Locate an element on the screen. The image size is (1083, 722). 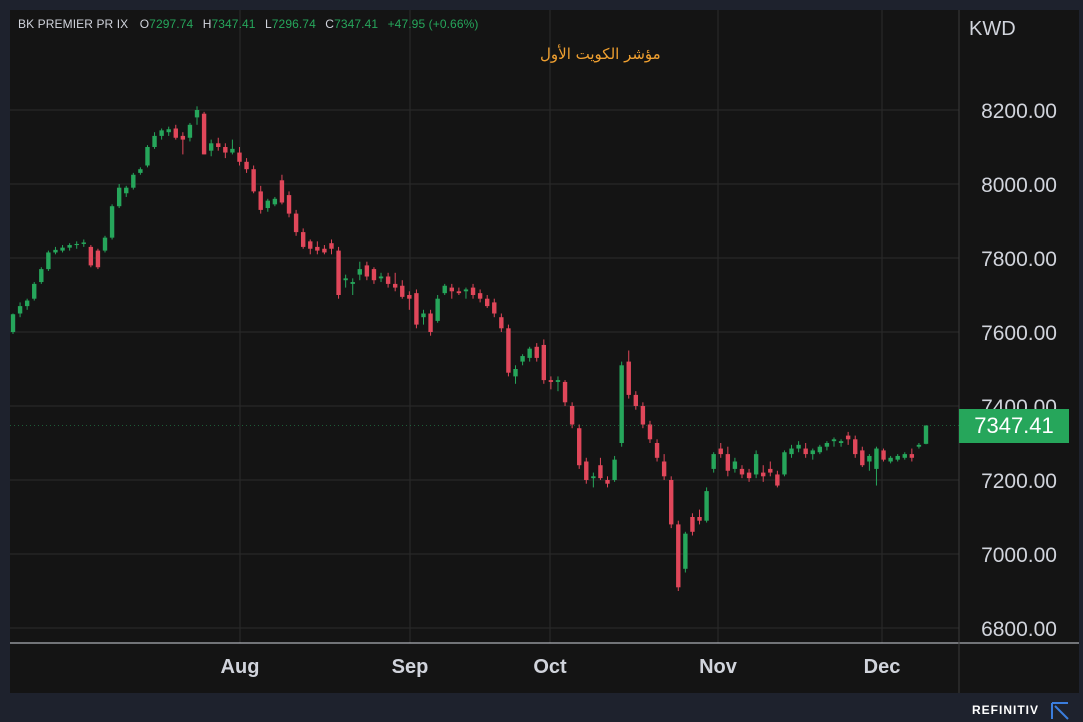
close-value: 7347.41 is located at coordinates (356, 24).